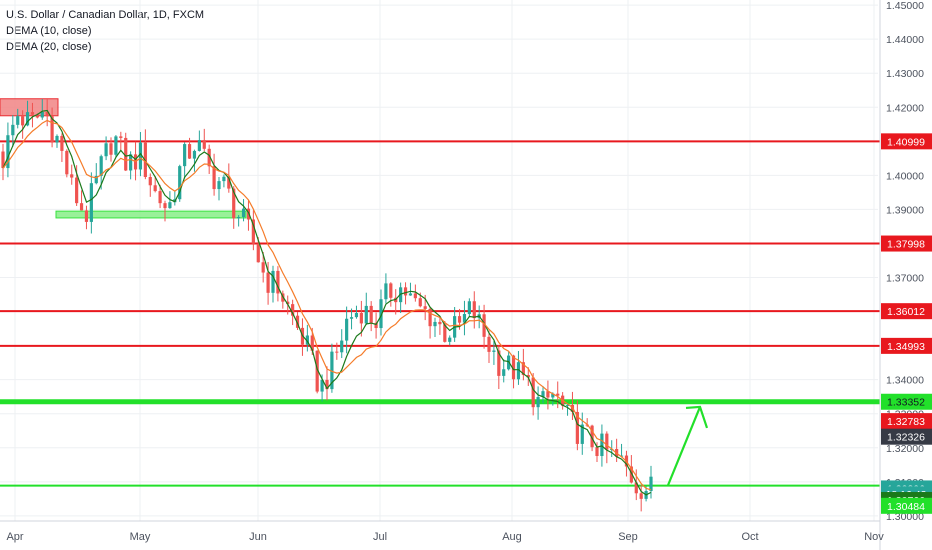 The image size is (932, 550). I want to click on projection-arrow, so click(687, 445).